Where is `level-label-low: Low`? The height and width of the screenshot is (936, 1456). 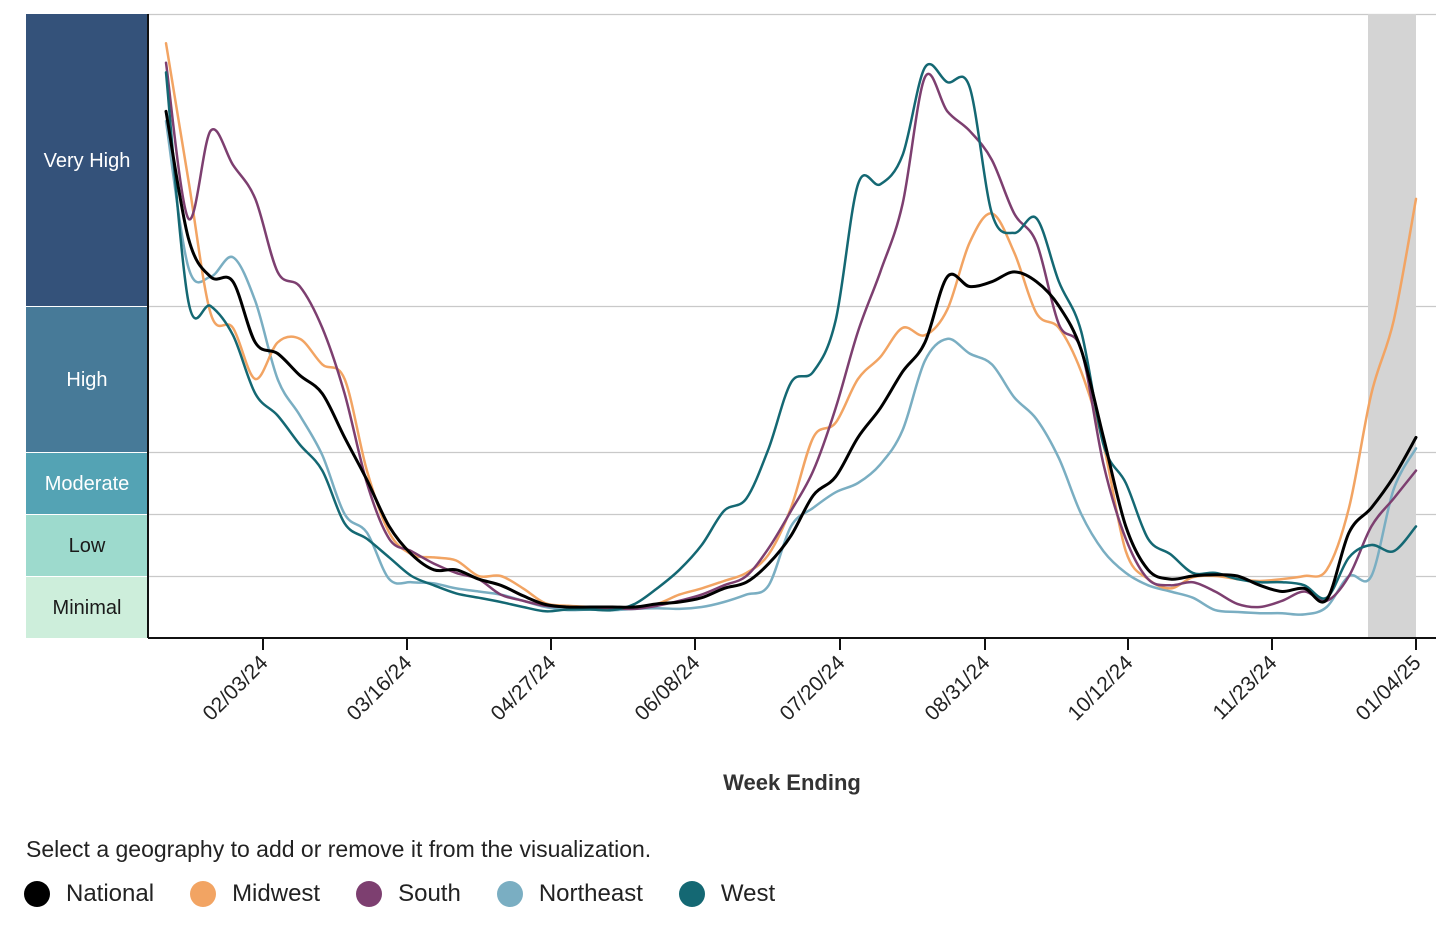
level-label-low: Low is located at coordinates (87, 546).